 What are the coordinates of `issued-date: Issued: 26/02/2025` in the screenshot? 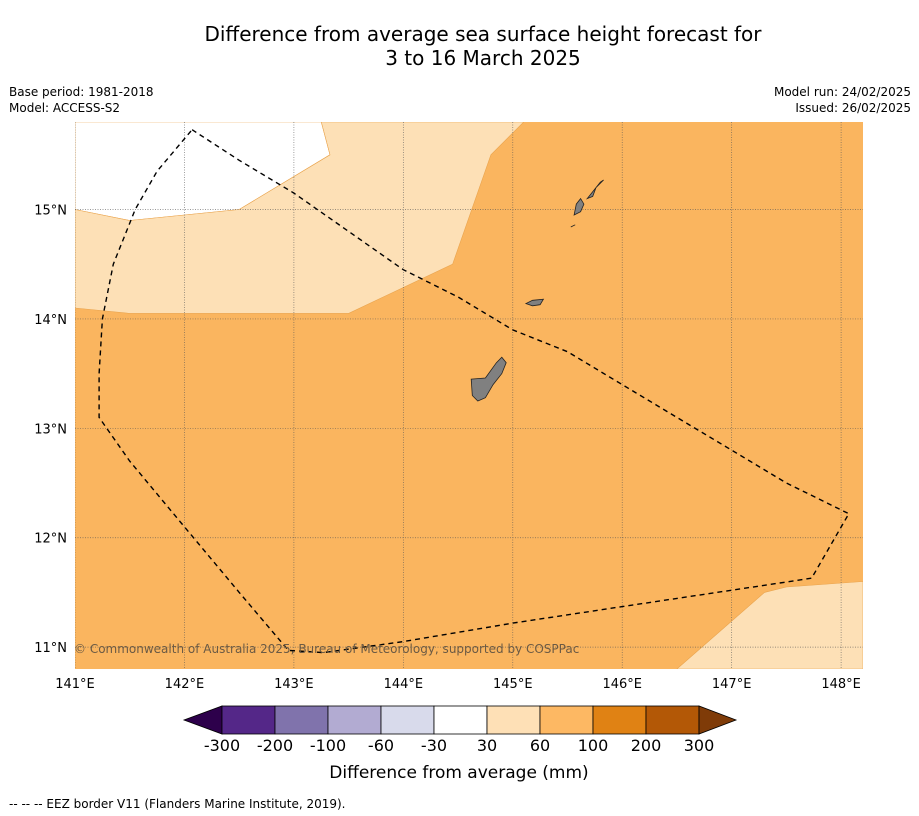 It's located at (853, 108).